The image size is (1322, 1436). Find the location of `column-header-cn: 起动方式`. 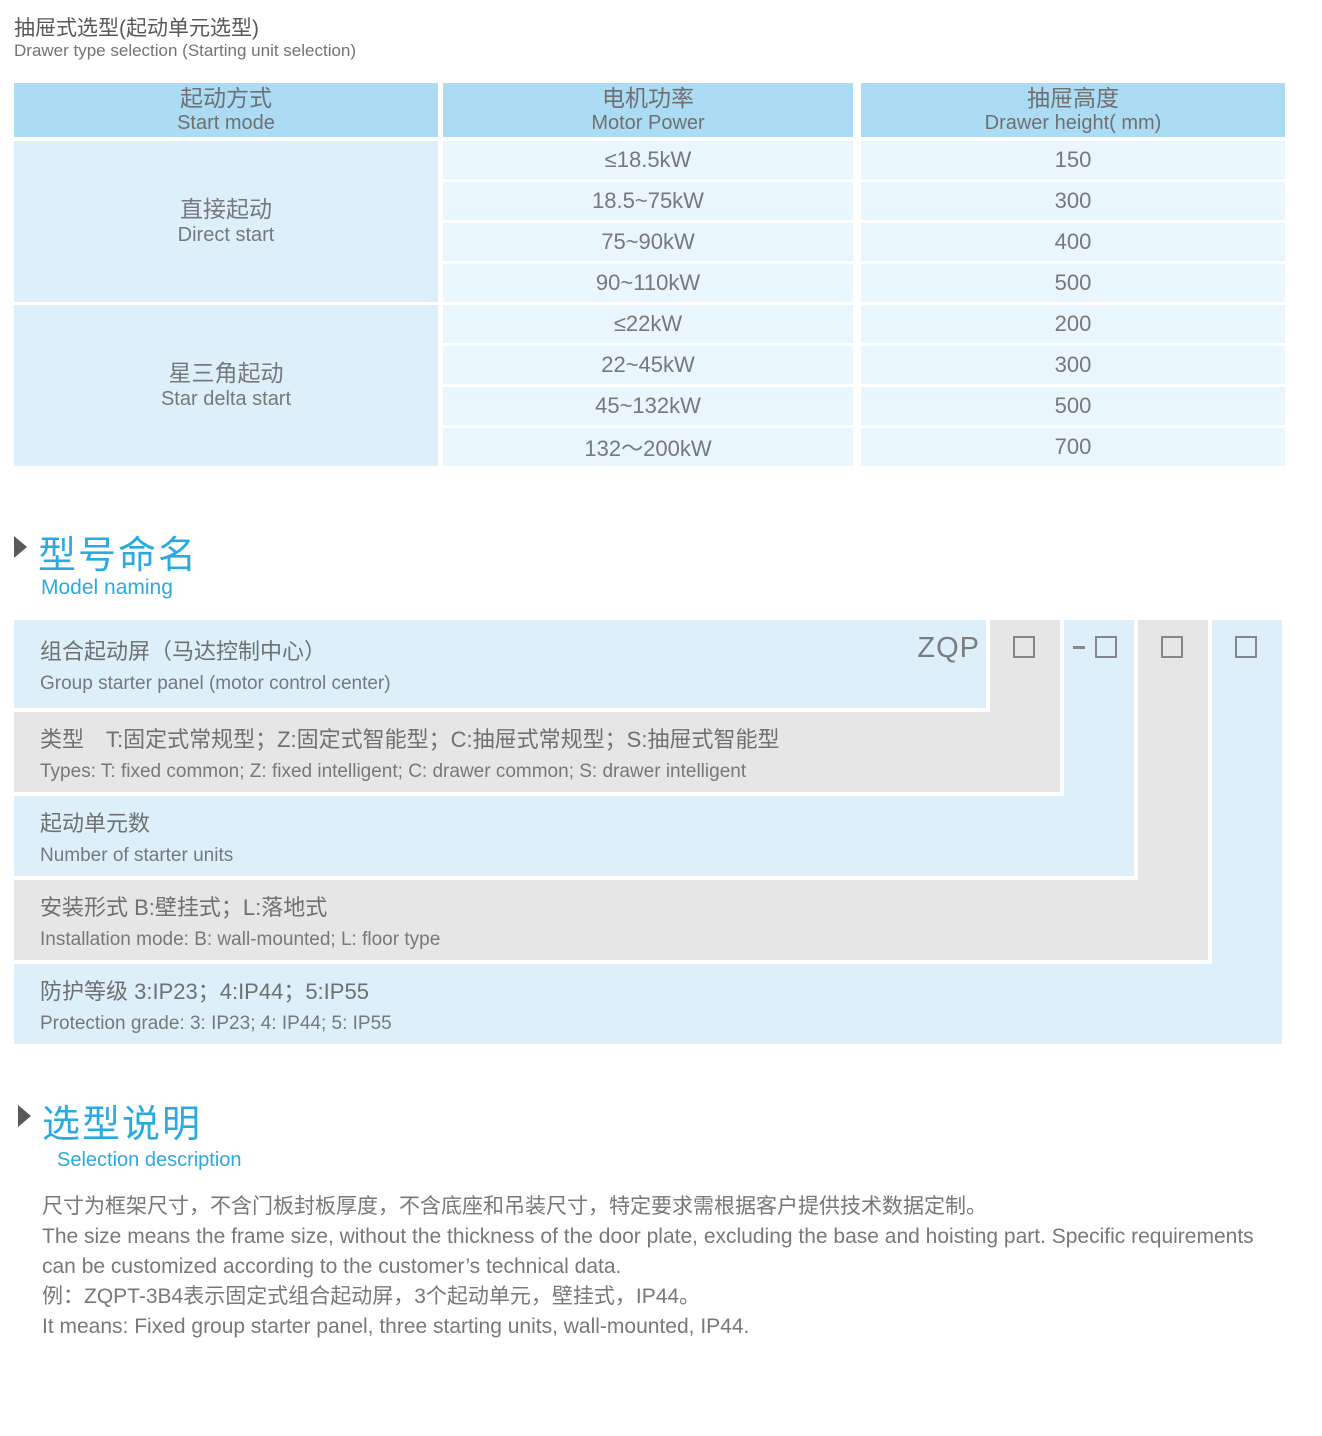

column-header-cn: 起动方式 is located at coordinates (226, 97).